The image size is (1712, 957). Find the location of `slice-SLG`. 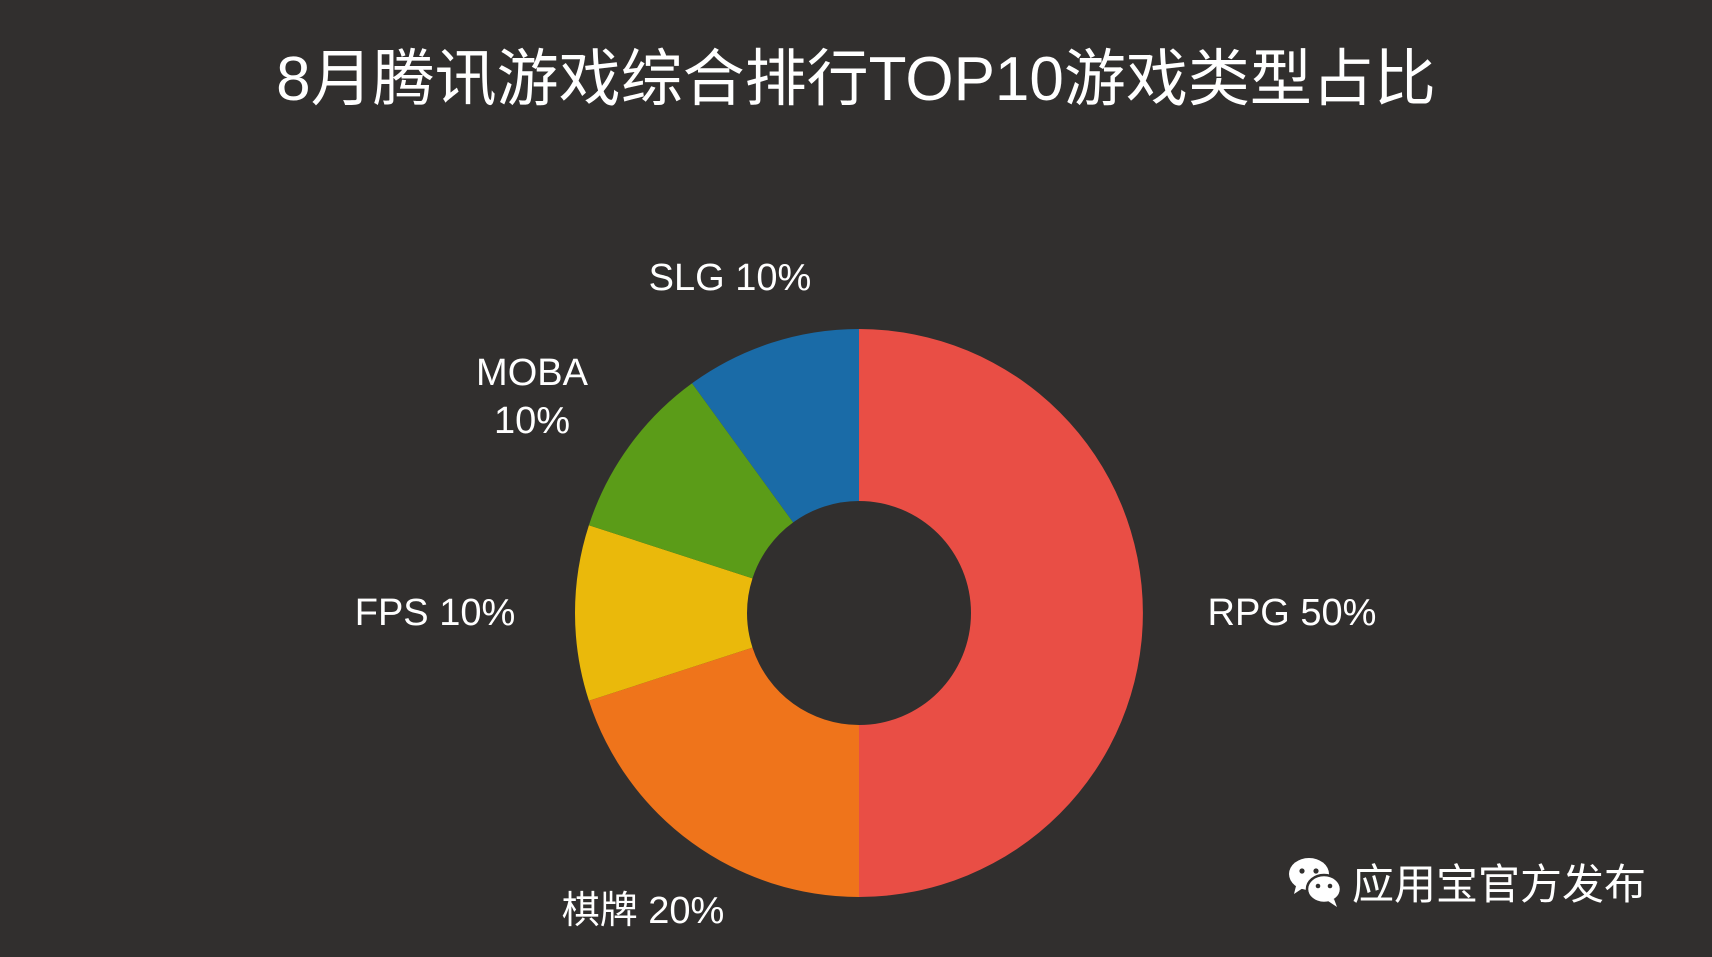

slice-SLG is located at coordinates (775, 426).